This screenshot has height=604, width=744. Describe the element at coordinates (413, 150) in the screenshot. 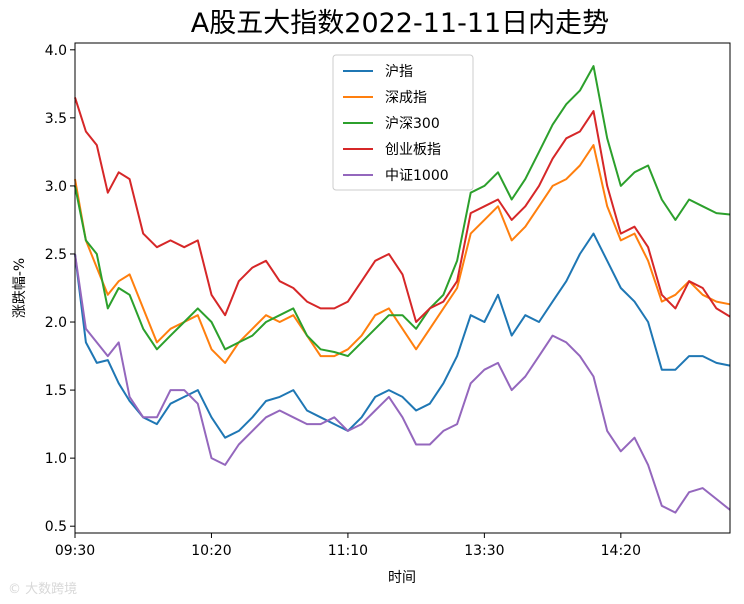

I see `legend-label-3: 创业板指` at that location.